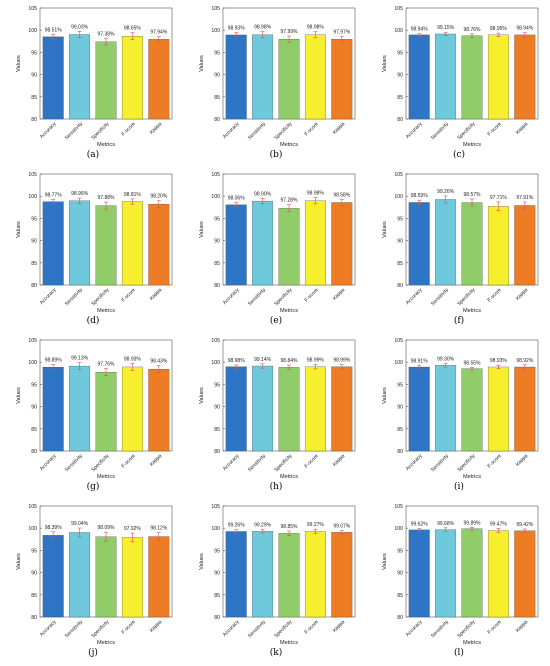  I want to click on data-label: 98.65%, so click(133, 29).